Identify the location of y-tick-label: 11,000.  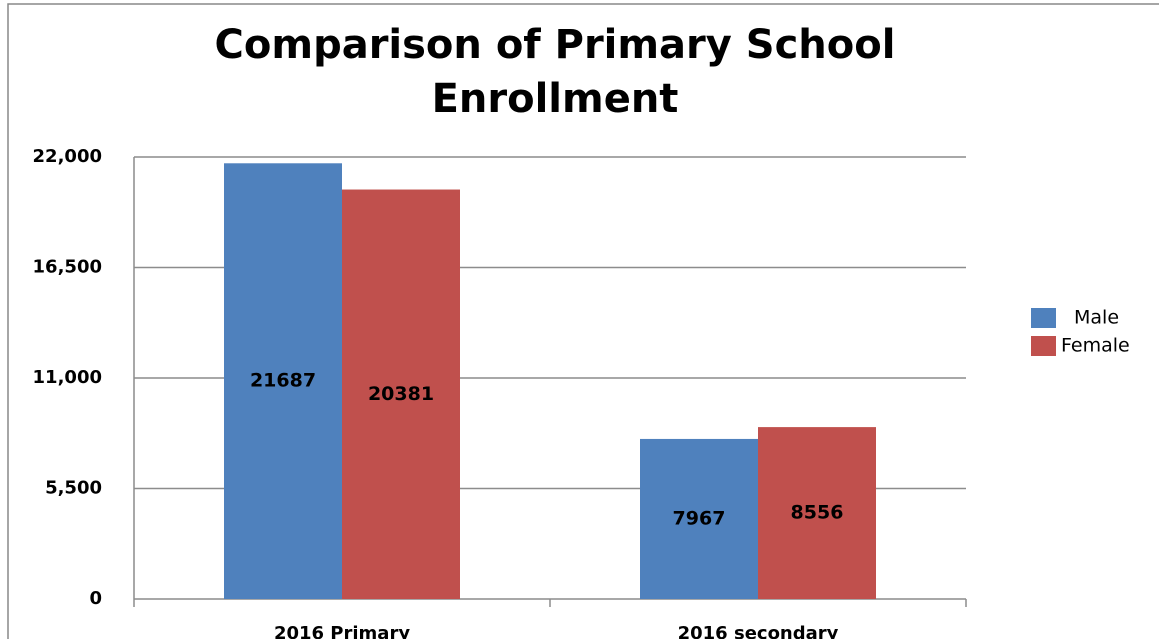
(67, 377).